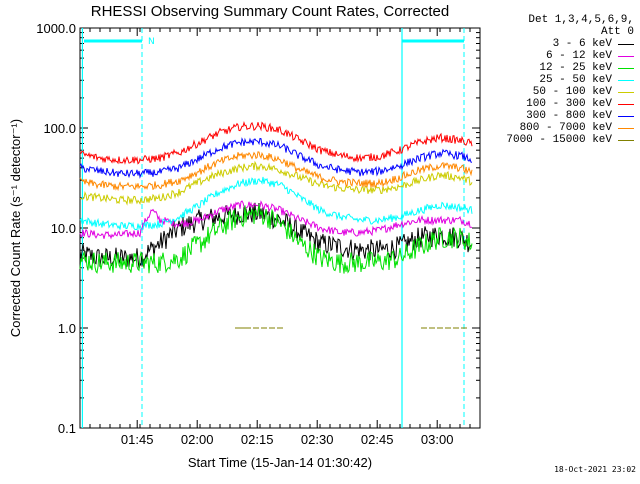 The width and height of the screenshot is (640, 484). Describe the element at coordinates (581, 20) in the screenshot. I see `legend-title-line-1: Det 1,3,4,5,6,9,` at that location.